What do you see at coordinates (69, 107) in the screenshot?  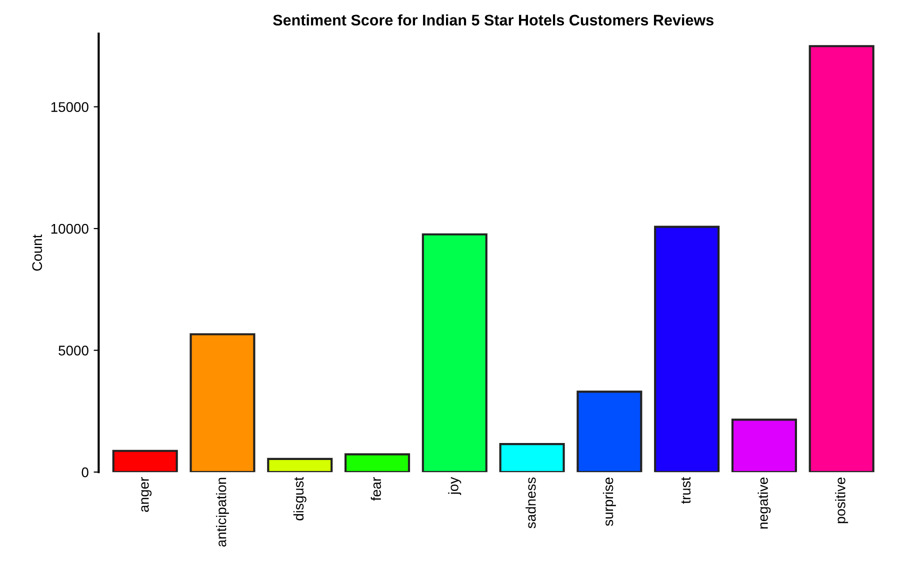 I see `y-tick-label: 15000` at bounding box center [69, 107].